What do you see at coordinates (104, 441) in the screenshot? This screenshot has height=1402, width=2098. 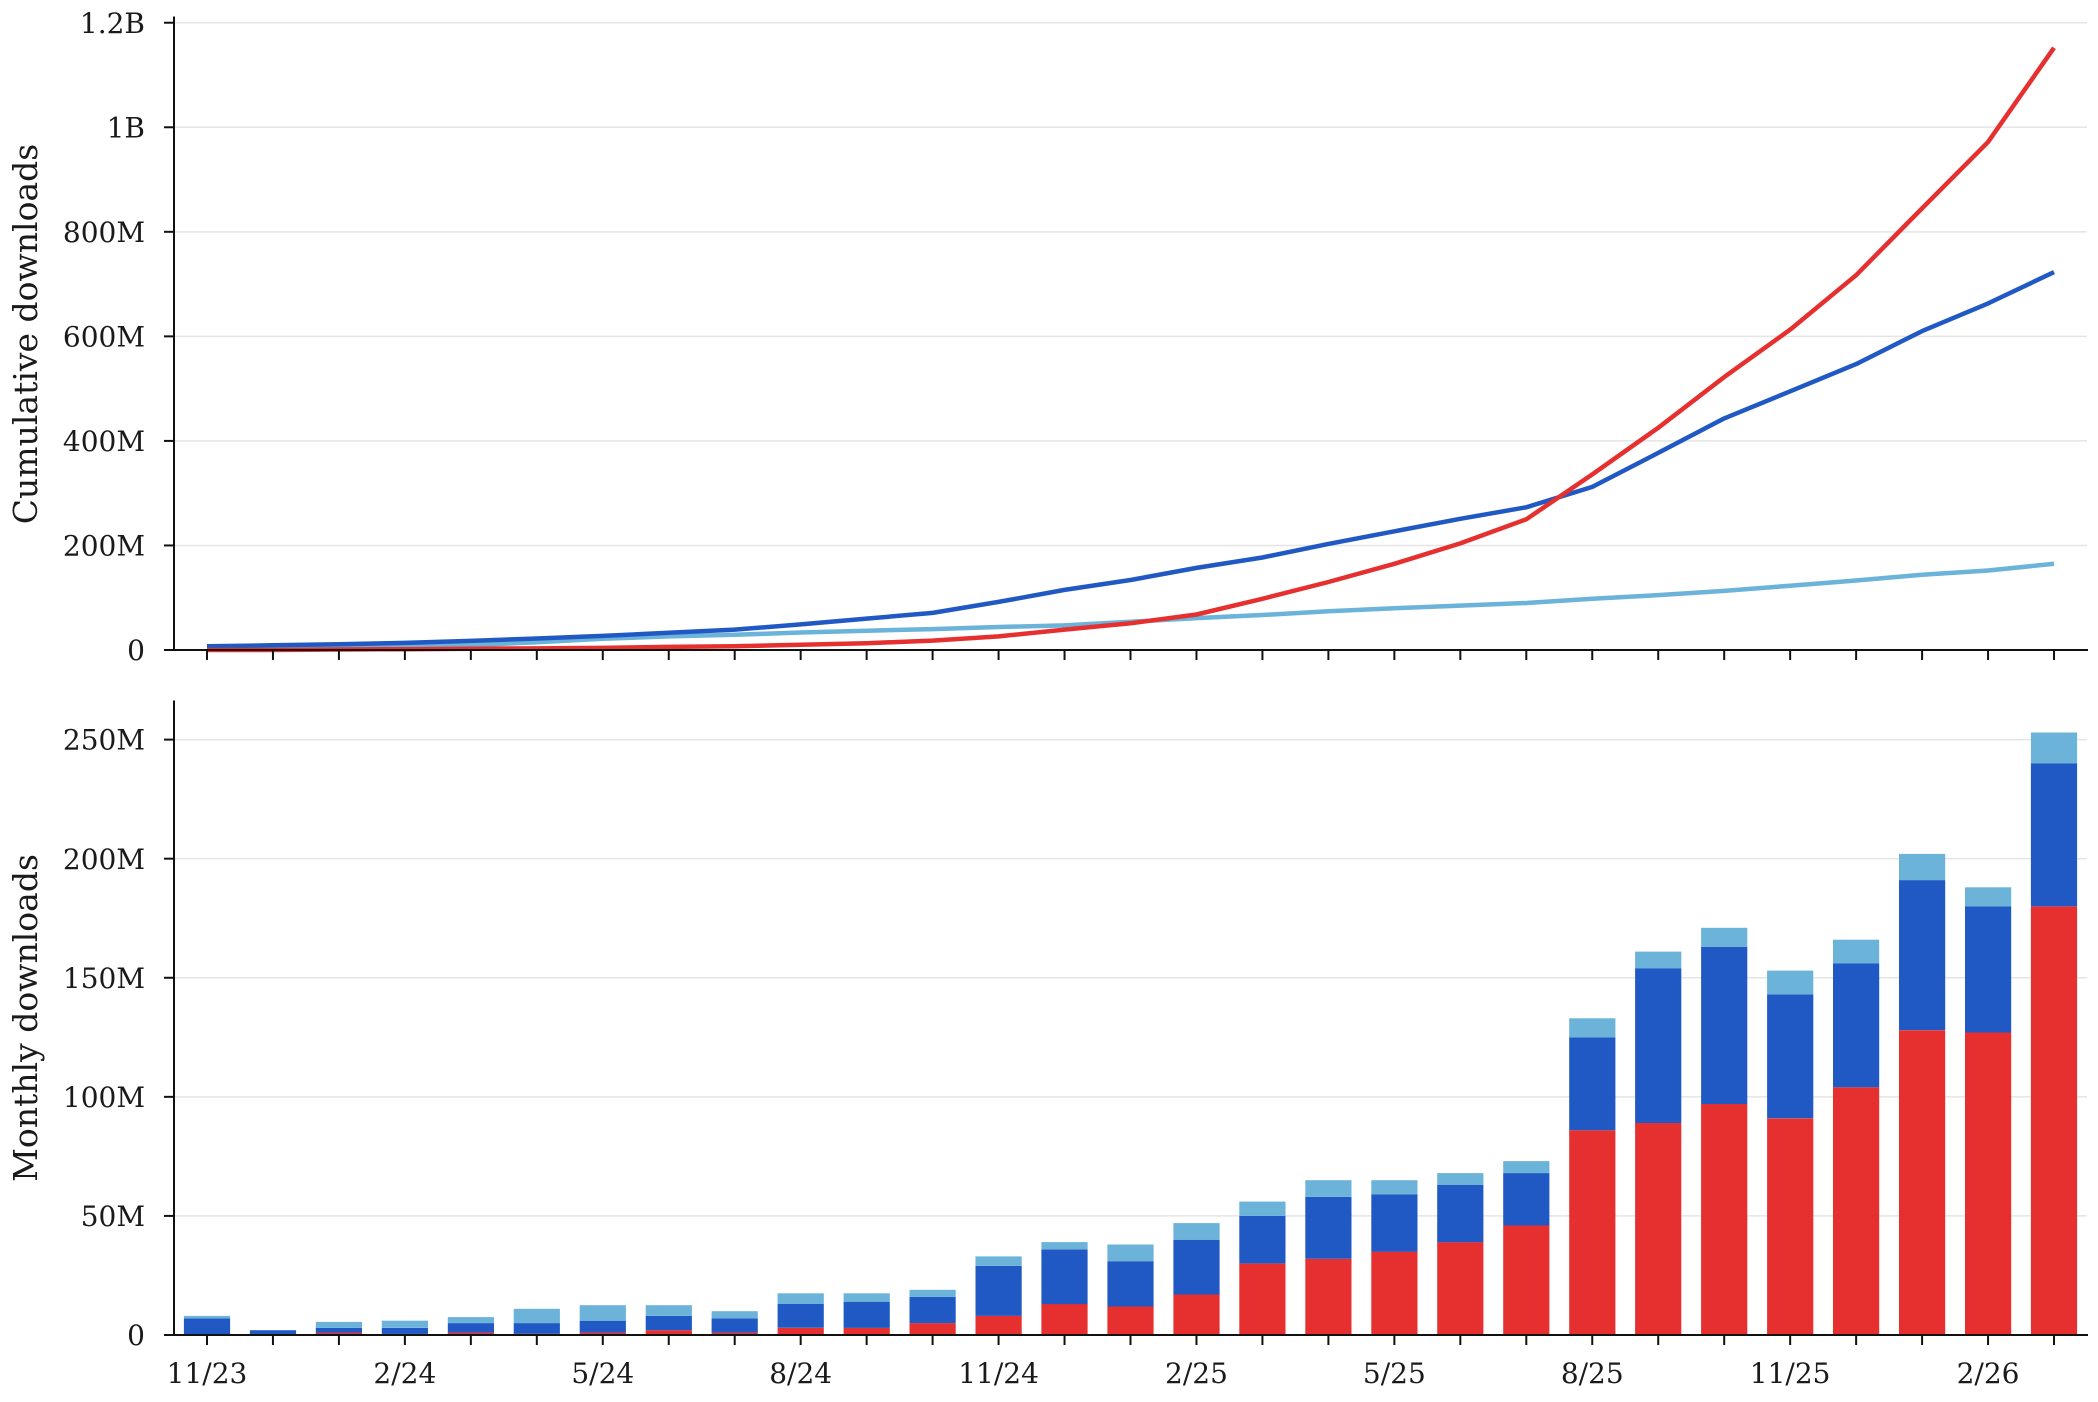 I see `y-tick-label: 400M` at bounding box center [104, 441].